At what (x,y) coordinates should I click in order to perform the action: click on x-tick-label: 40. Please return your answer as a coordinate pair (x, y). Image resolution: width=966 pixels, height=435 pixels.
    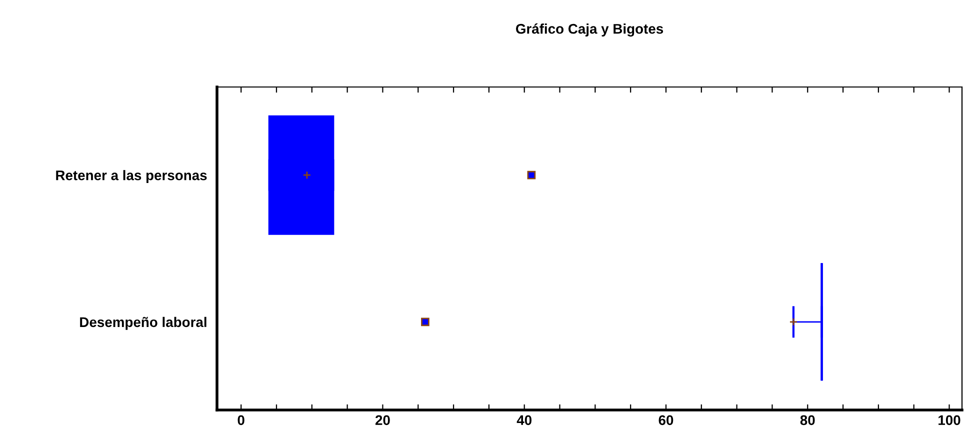
    Looking at the image, I should click on (524, 420).